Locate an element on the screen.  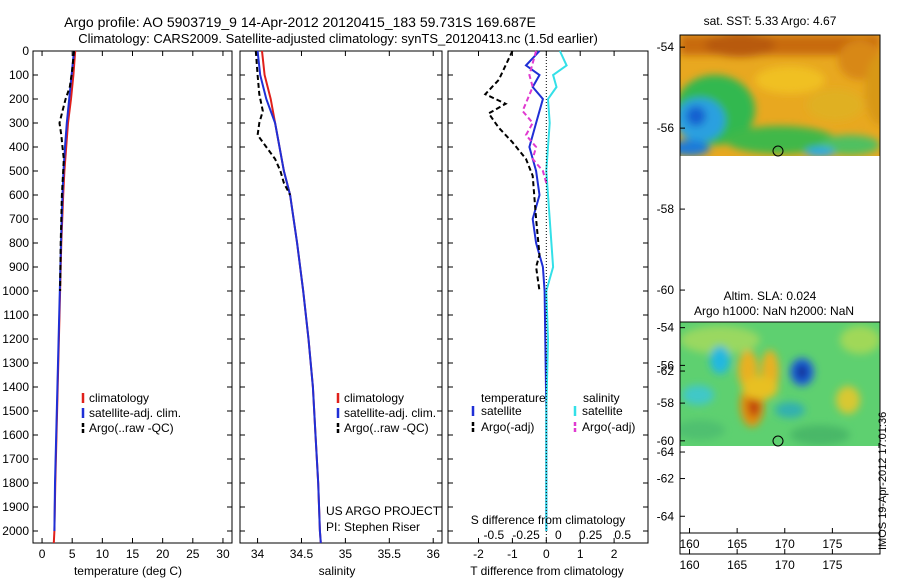
salinity-tick-label: 0.5 is located at coordinates (622, 535).